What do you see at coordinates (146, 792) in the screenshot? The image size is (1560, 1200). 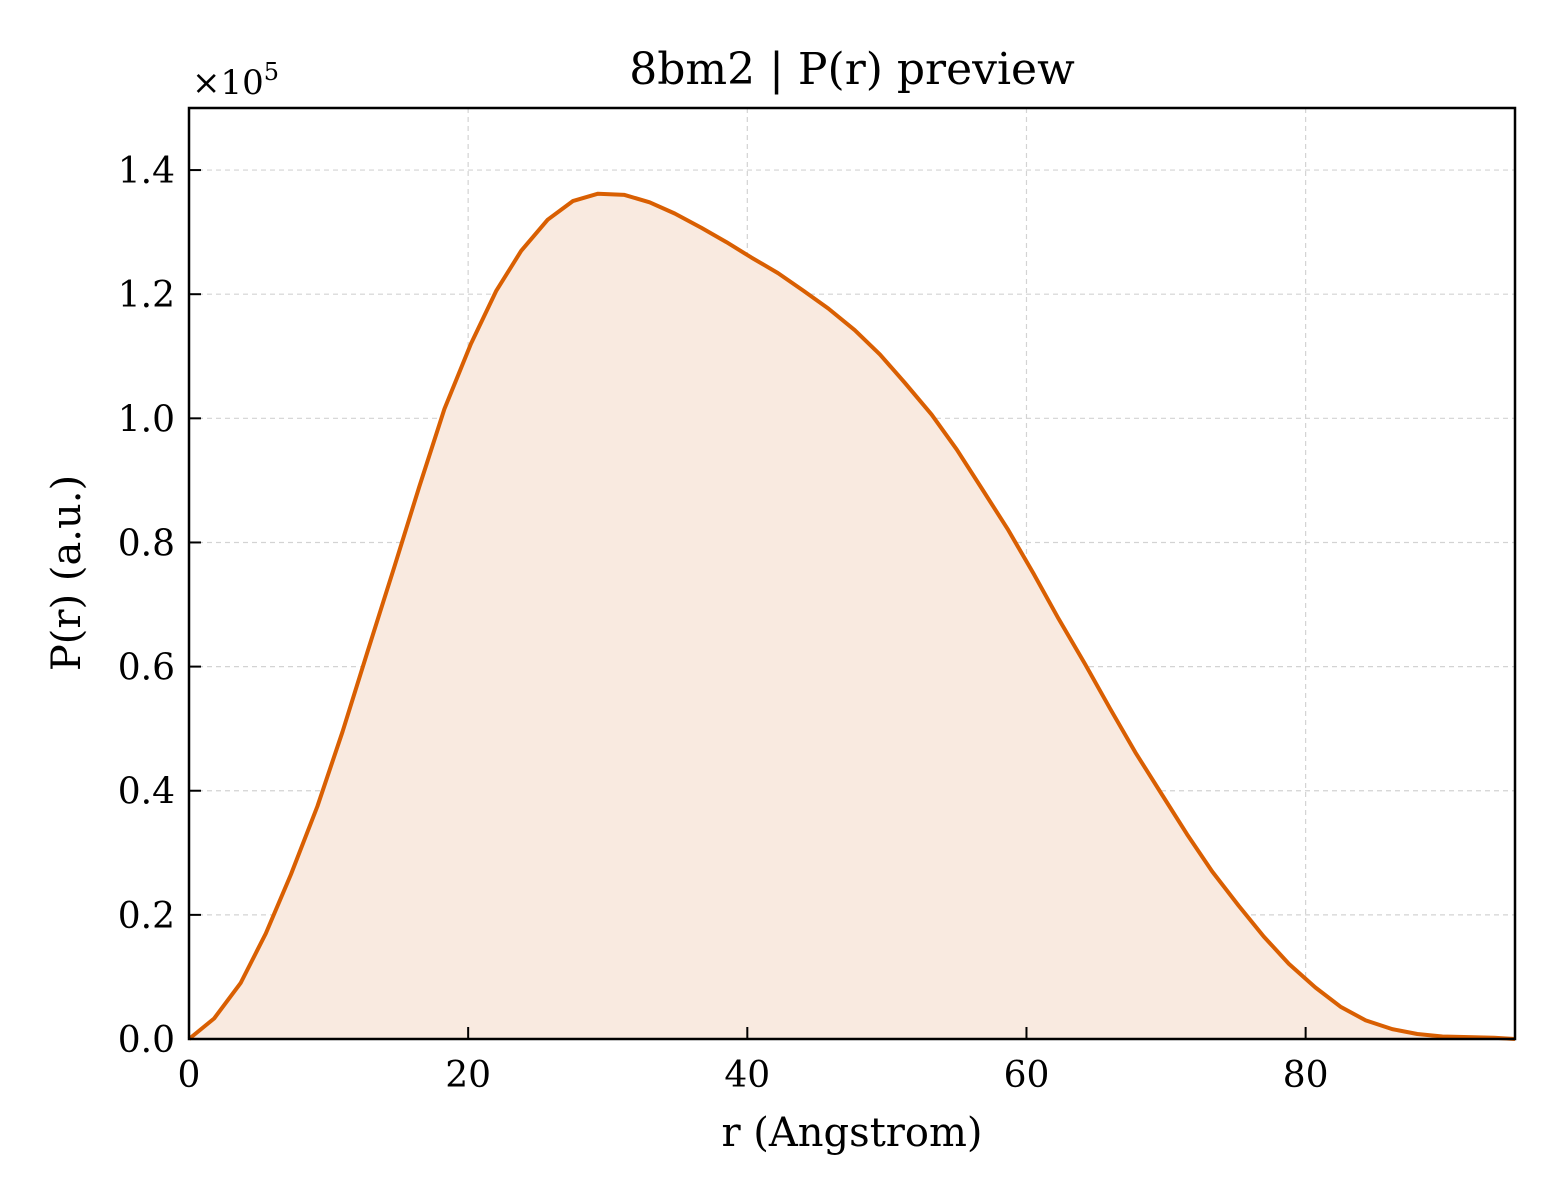 I see `y-tick-label: 0.4` at bounding box center [146, 792].